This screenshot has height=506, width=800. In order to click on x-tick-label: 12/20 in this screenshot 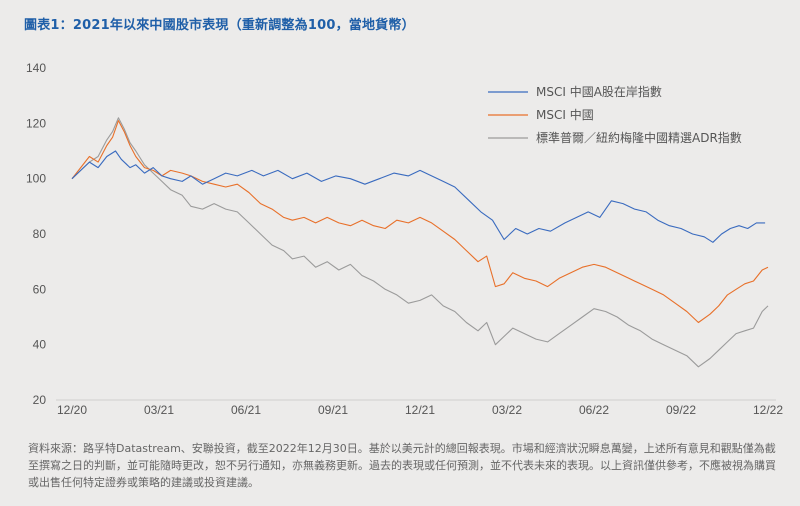, I will do `click(72, 410)`.